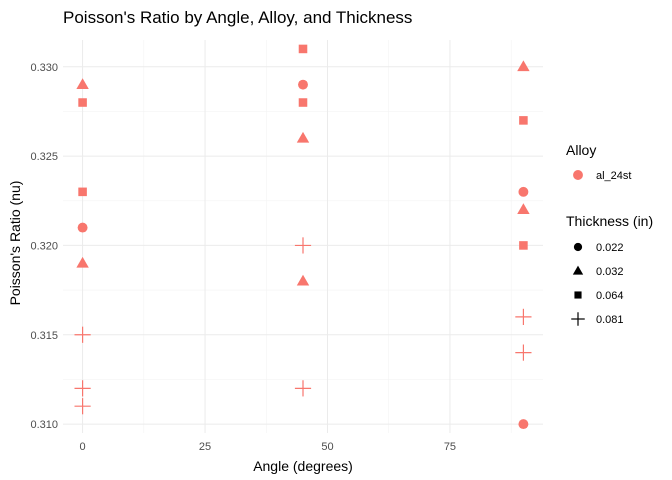 This screenshot has height=480, width=672. What do you see at coordinates (205, 447) in the screenshot?
I see `x-tick-label: 25` at bounding box center [205, 447].